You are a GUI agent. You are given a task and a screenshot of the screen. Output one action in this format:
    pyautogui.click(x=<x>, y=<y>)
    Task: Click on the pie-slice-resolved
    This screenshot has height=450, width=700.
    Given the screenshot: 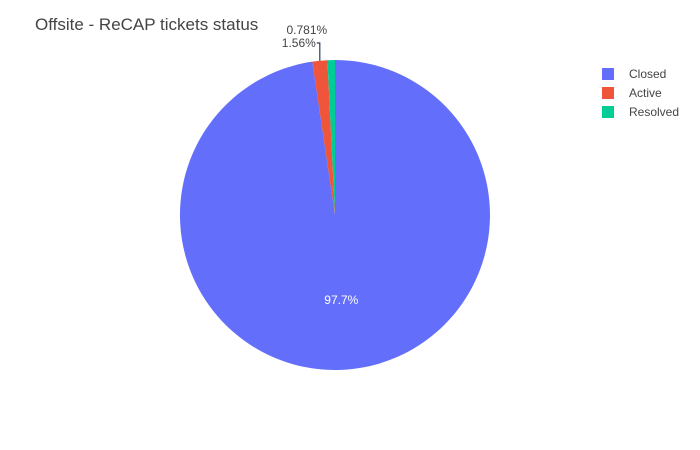 What is the action you would take?
    pyautogui.click(x=331, y=137)
    